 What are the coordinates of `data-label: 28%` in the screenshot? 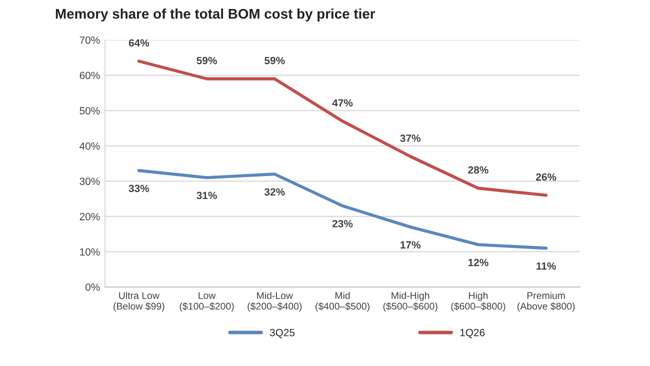 It's located at (478, 170).